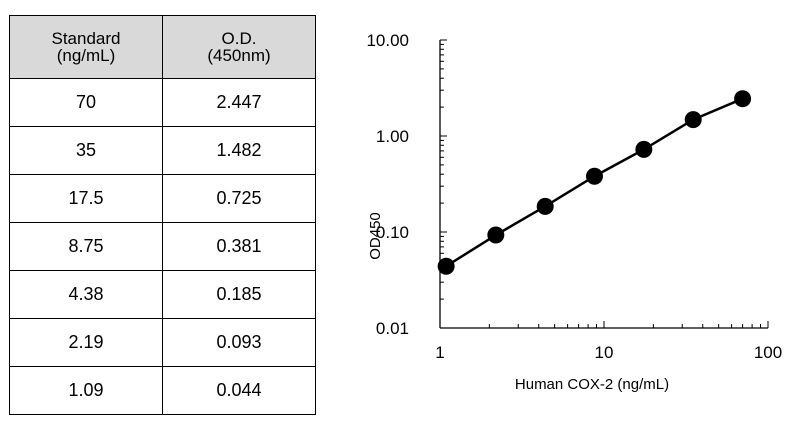 The image size is (787, 430). Describe the element at coordinates (592, 384) in the screenshot. I see `x-axis-label: Human COX-2 (ng/mL)` at that location.